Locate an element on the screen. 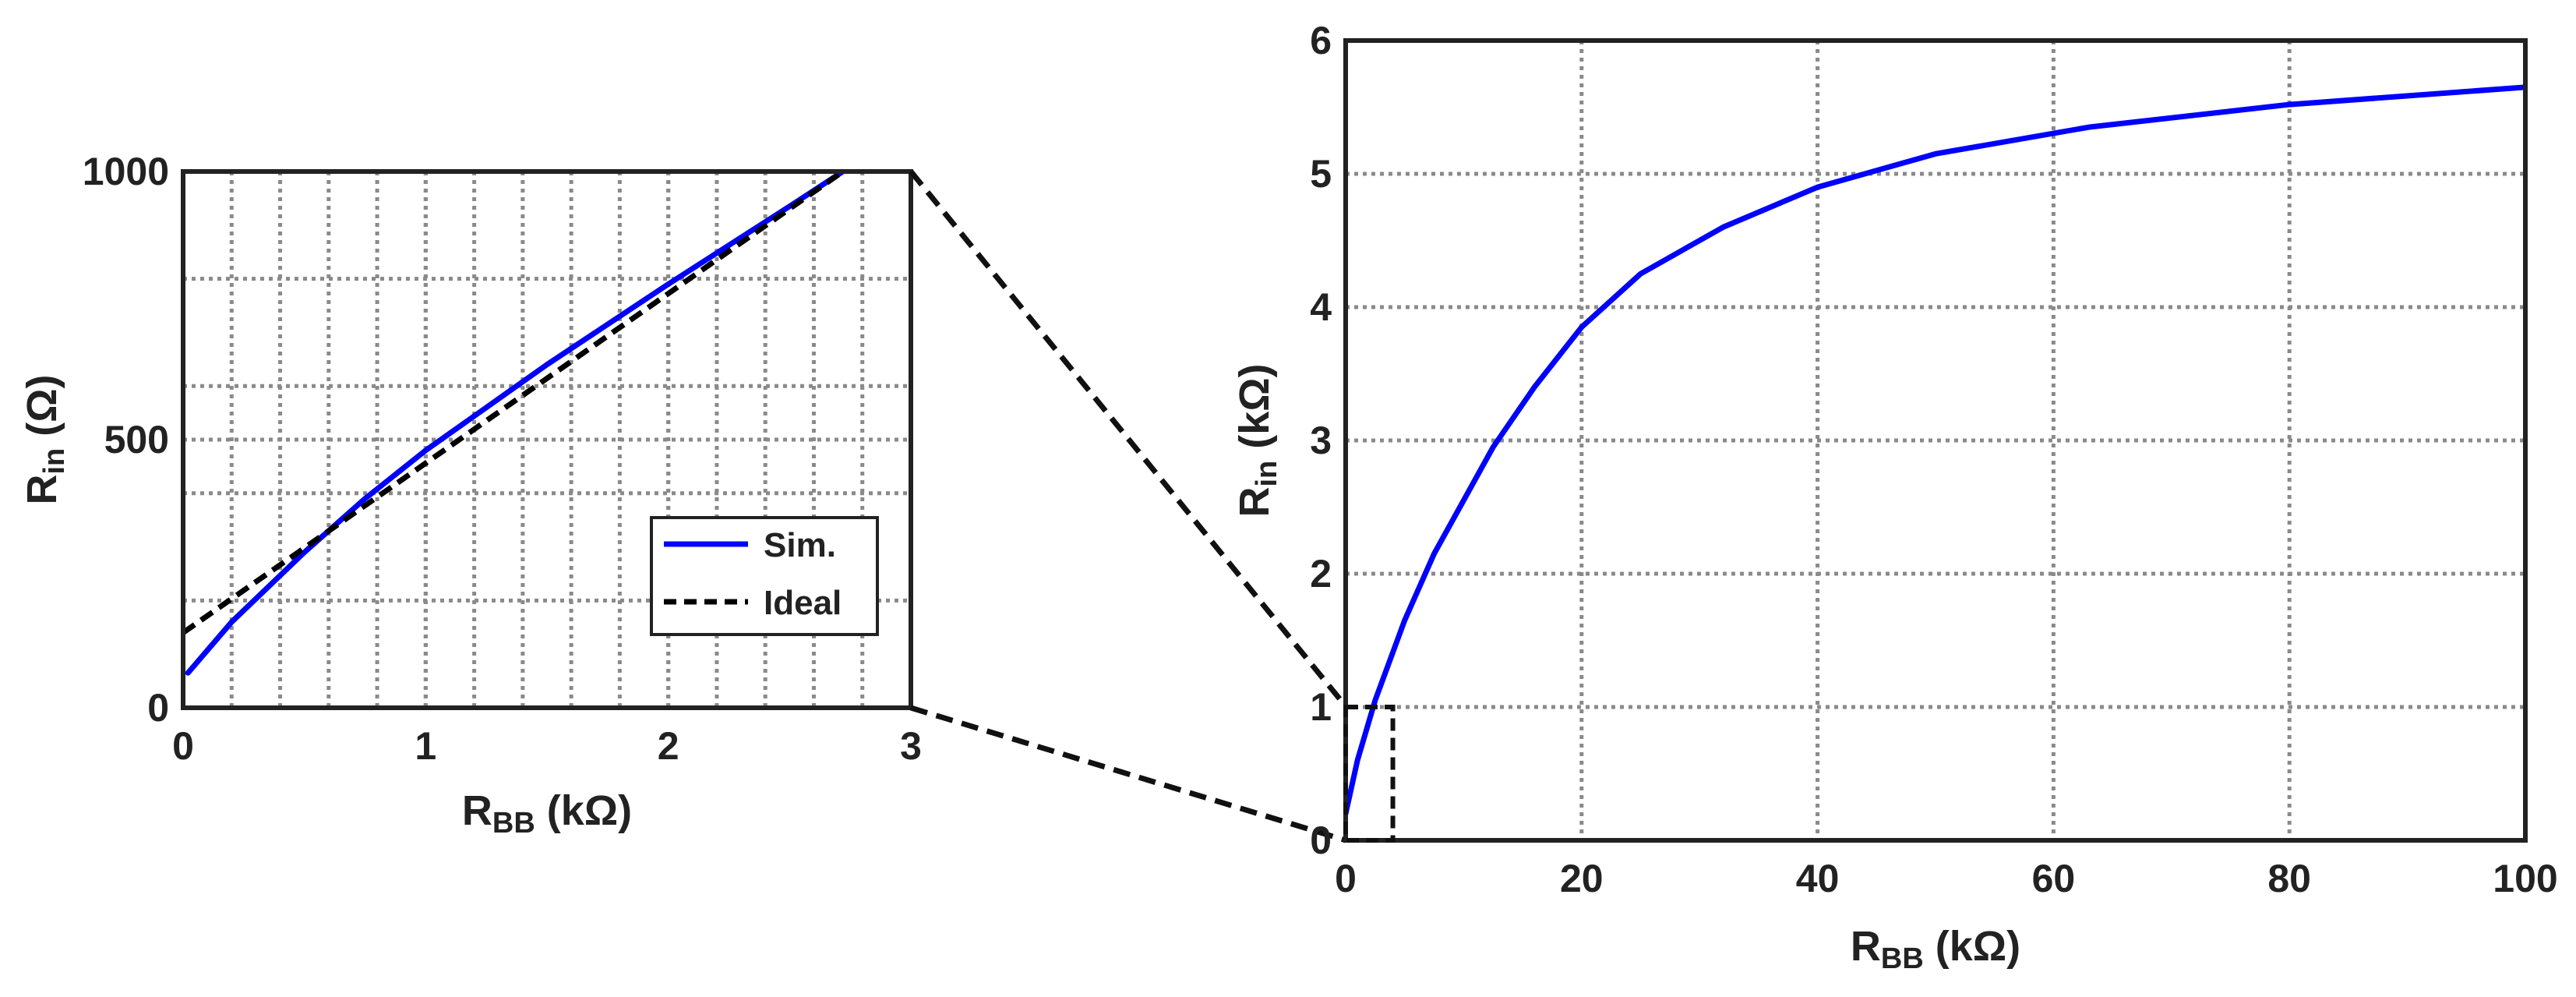 This screenshot has height=997, width=2576. series-line-ideal is located at coordinates (514, 403).